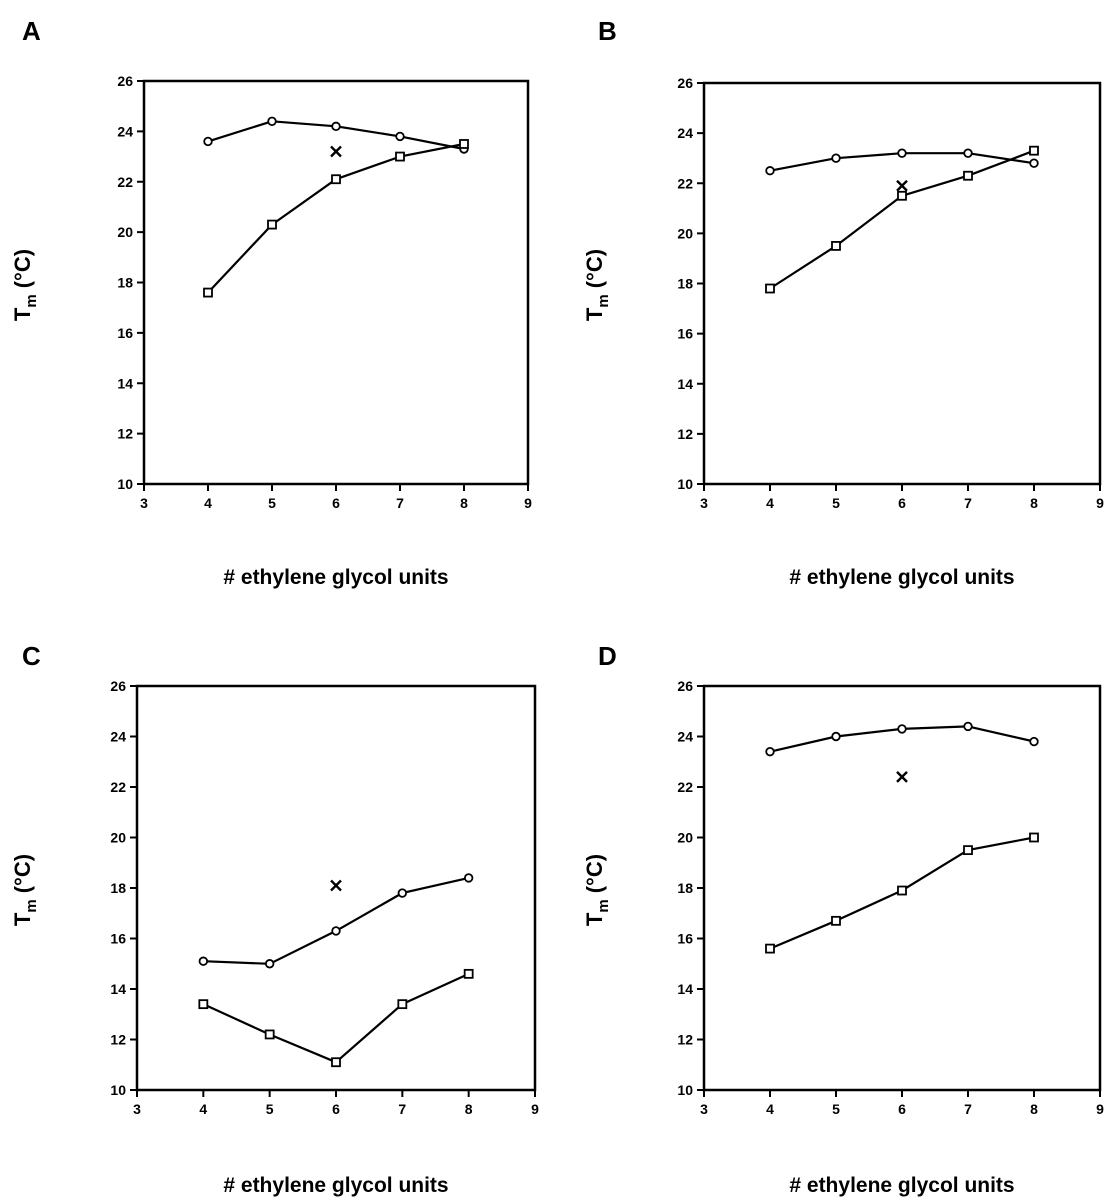  I want to click on y-tick-label: 10, so click(685, 1090).